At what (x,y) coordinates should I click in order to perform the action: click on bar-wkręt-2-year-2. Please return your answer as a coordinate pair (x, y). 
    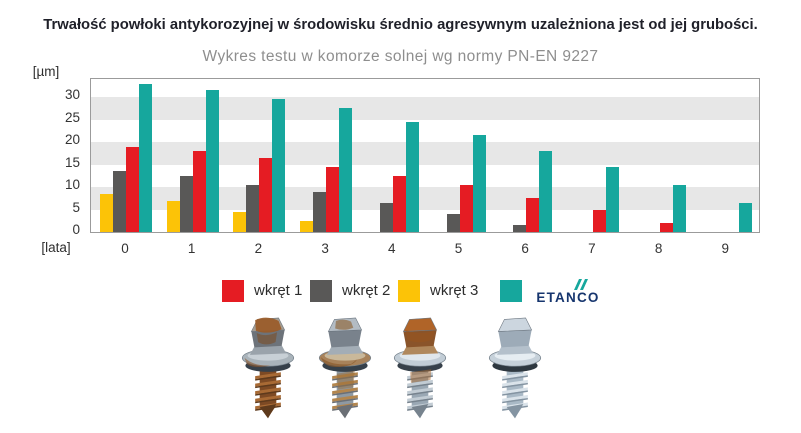
    Looking at the image, I should click on (253, 208).